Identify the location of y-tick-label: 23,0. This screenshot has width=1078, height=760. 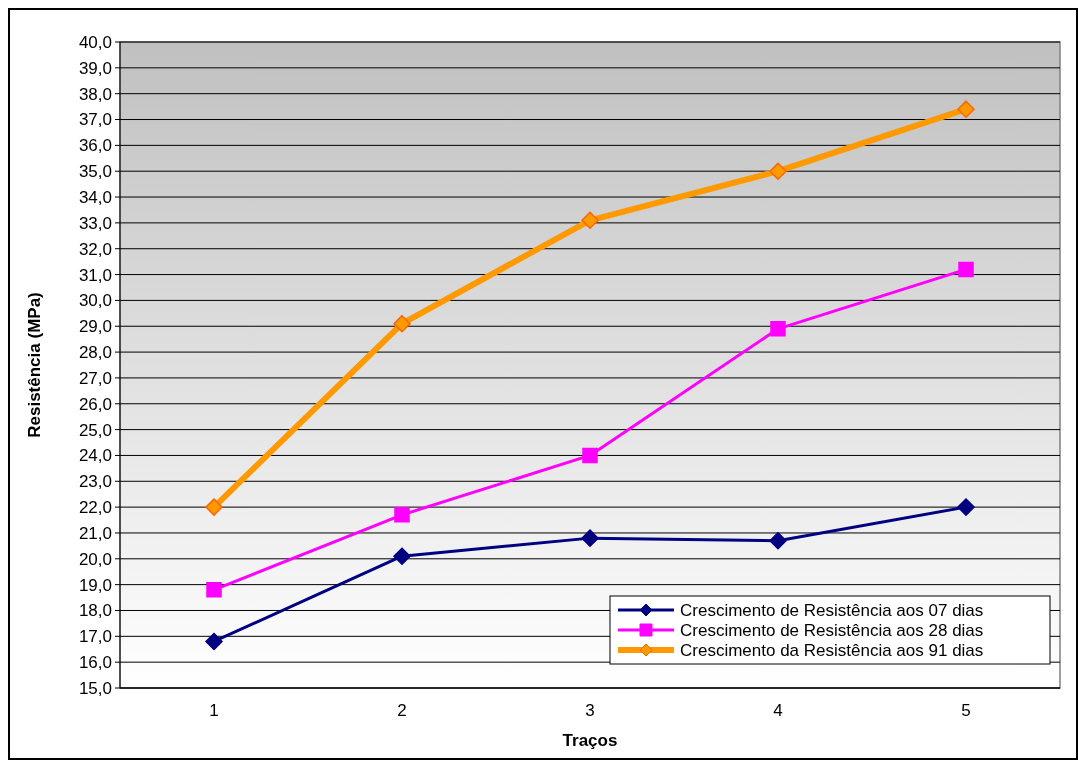
(95, 482).